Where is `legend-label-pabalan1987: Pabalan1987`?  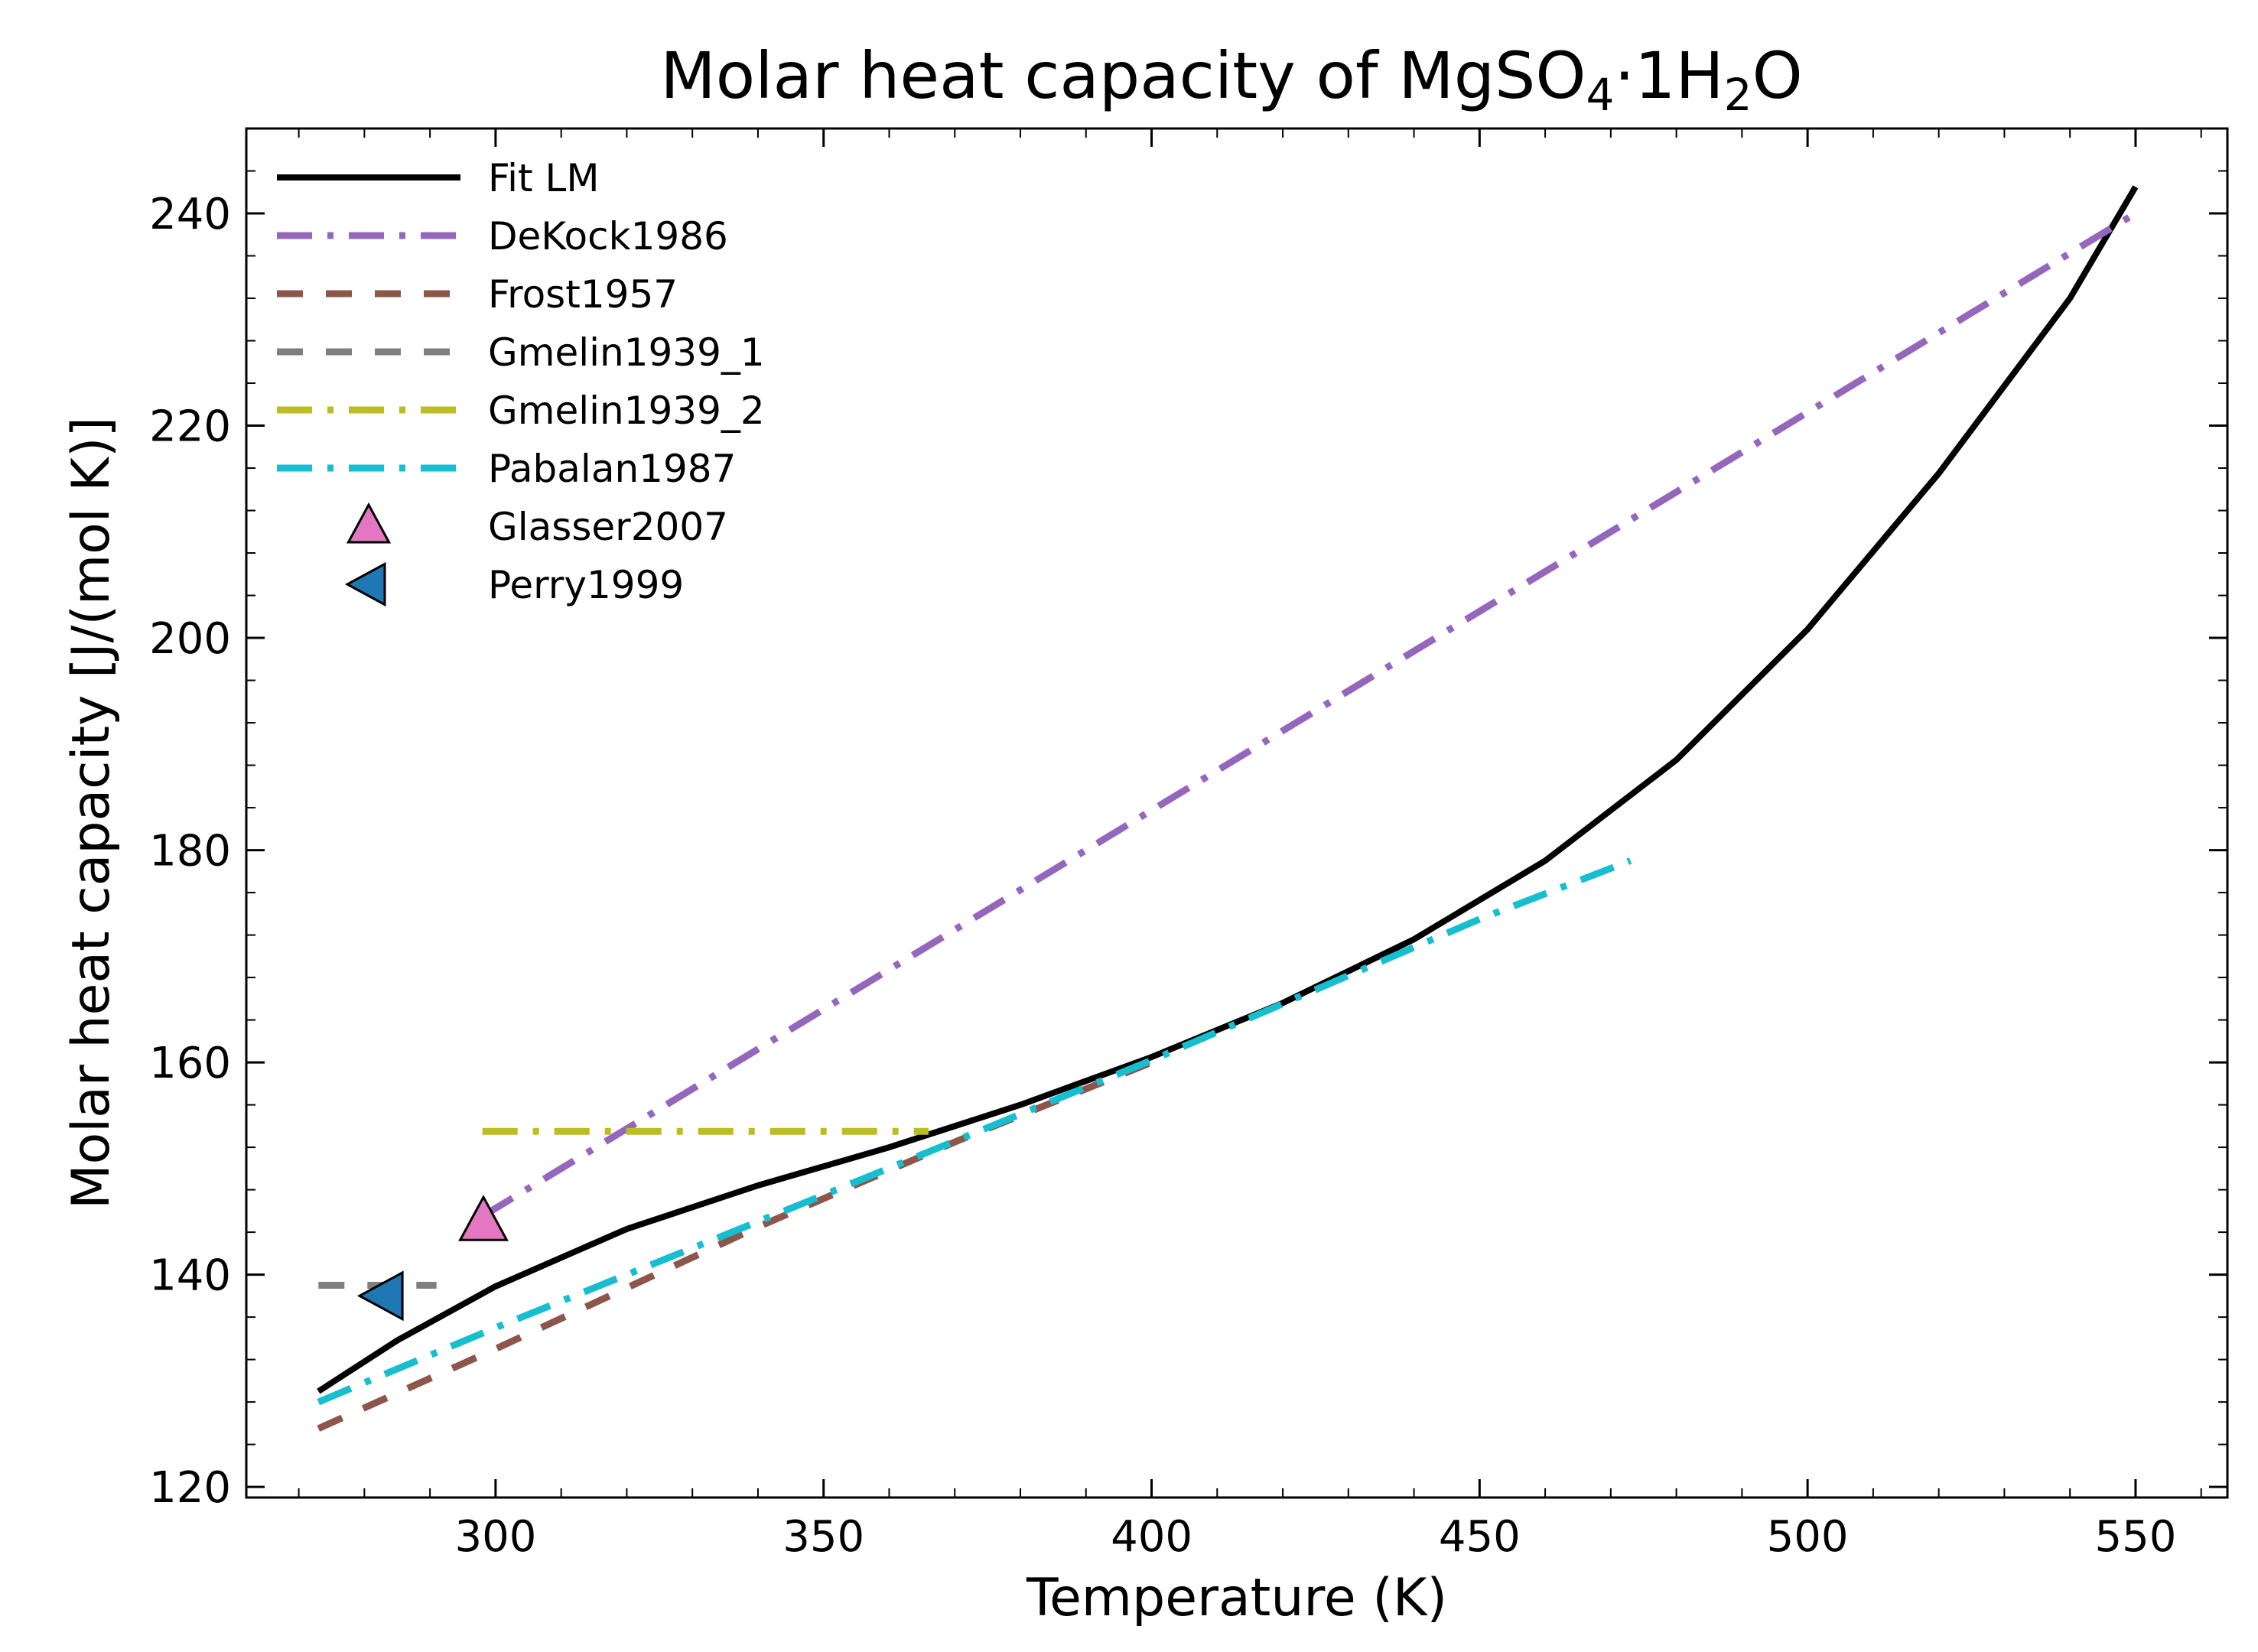 legend-label-pabalan1987: Pabalan1987 is located at coordinates (612, 469).